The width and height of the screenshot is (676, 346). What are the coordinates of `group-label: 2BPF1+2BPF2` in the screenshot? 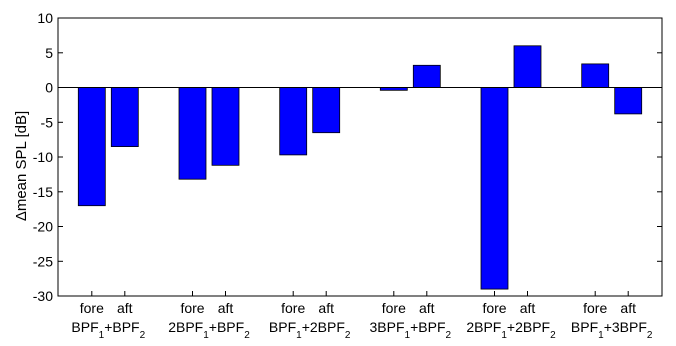 It's located at (511, 330).